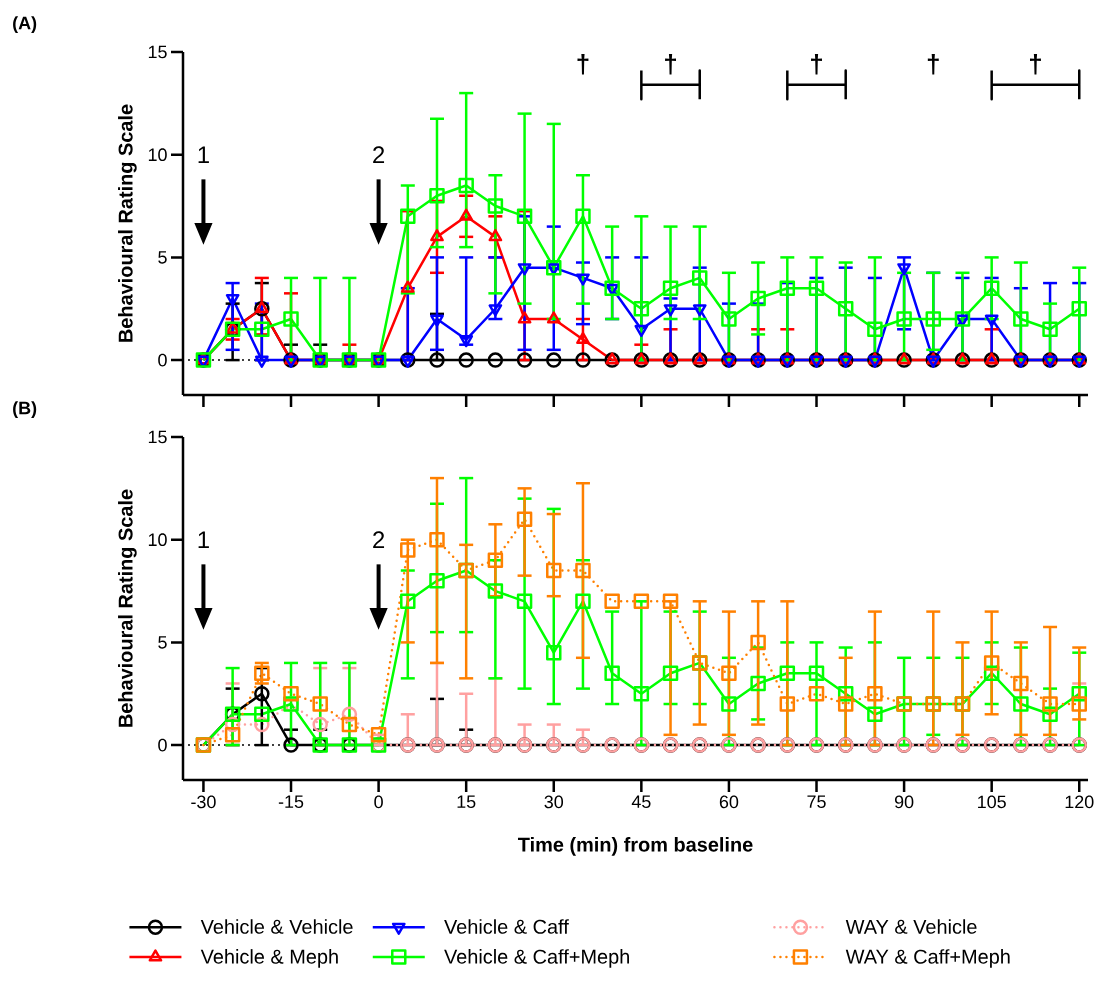  I want to click on x-tick-label: 45, so click(641, 802).